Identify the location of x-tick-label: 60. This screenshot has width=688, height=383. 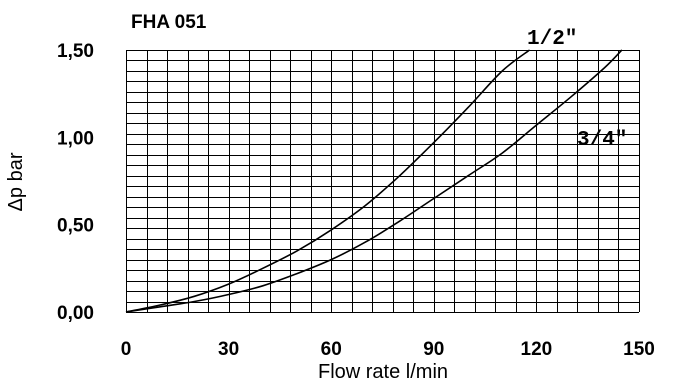
(331, 349).